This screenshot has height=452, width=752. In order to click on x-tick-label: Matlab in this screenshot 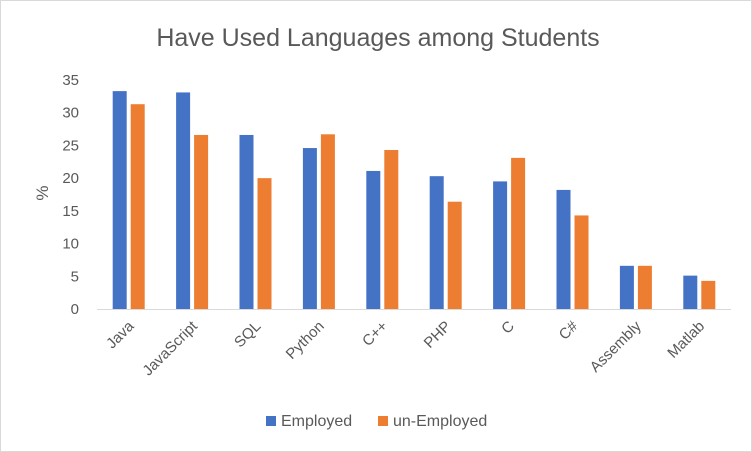, I will do `click(686, 340)`.